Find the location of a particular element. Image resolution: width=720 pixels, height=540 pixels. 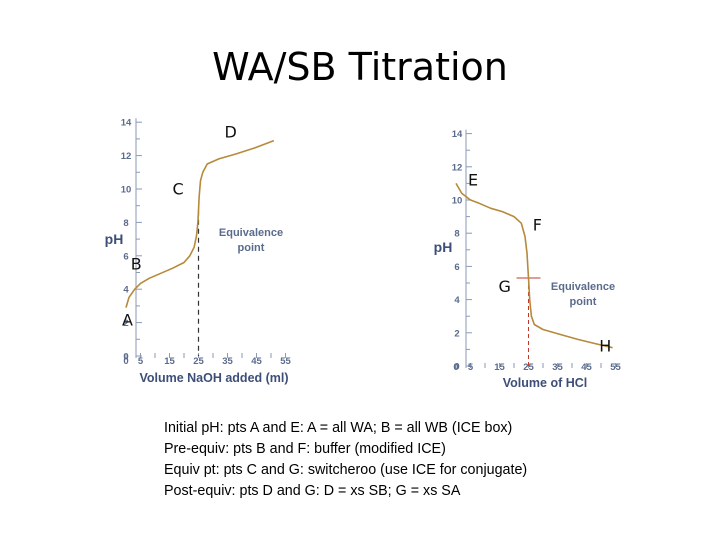

y-tick-label: 0 is located at coordinates (456, 367).